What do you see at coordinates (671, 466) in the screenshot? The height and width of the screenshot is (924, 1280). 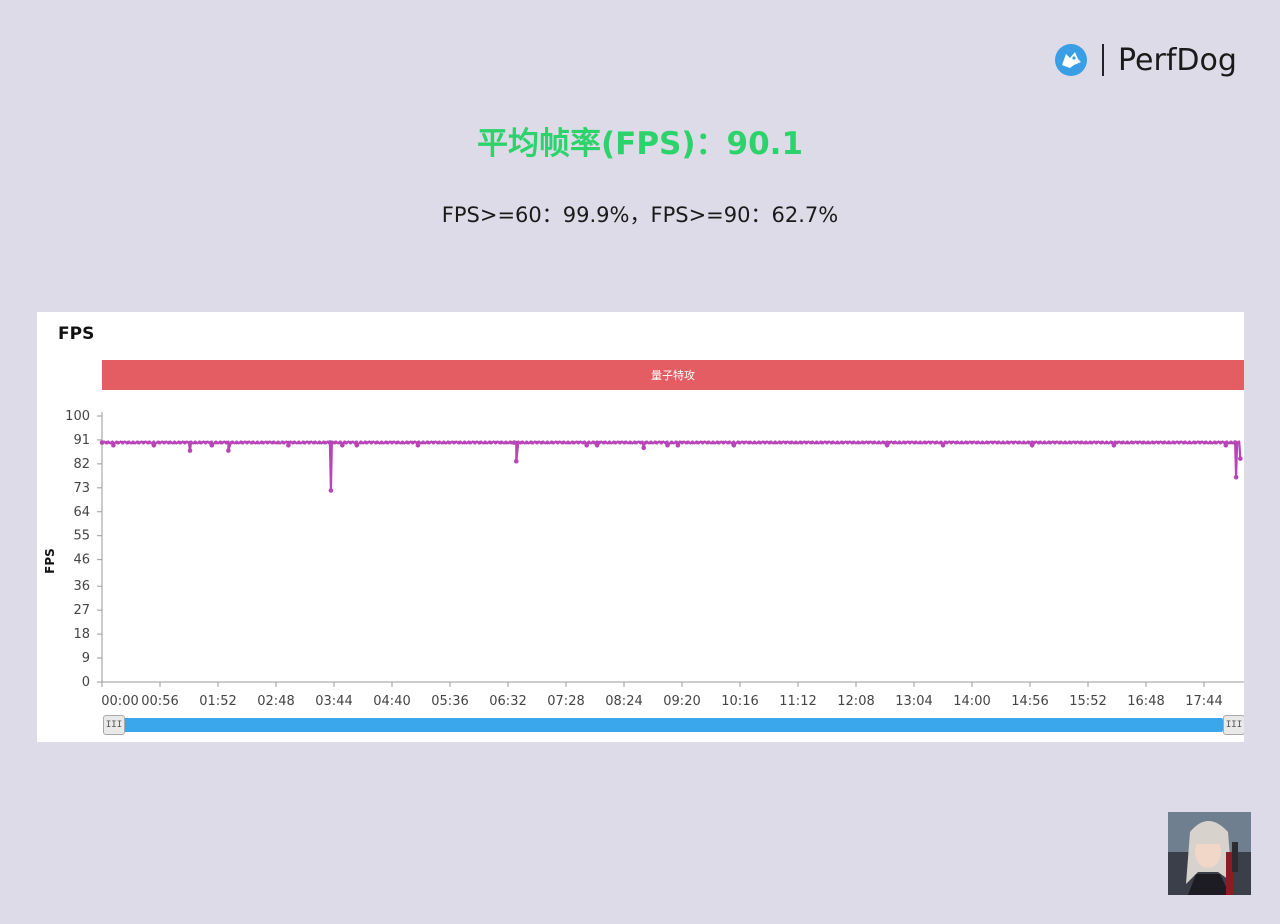 I see `fps-series-line` at bounding box center [671, 466].